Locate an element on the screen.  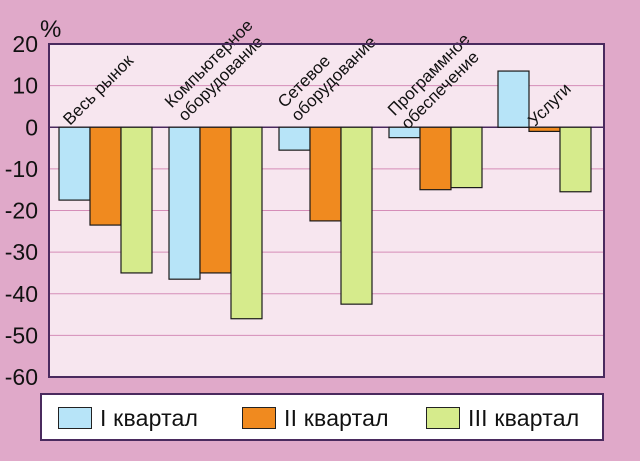
legend-swatch-q2 is located at coordinates (259, 418).